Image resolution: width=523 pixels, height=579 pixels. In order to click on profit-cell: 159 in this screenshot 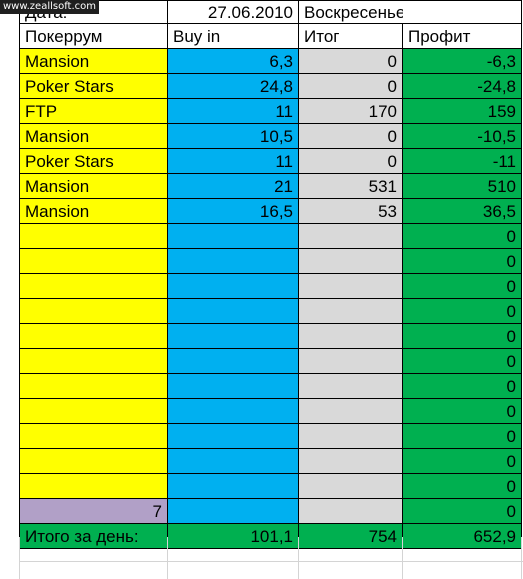, I will do `click(462, 111)`.